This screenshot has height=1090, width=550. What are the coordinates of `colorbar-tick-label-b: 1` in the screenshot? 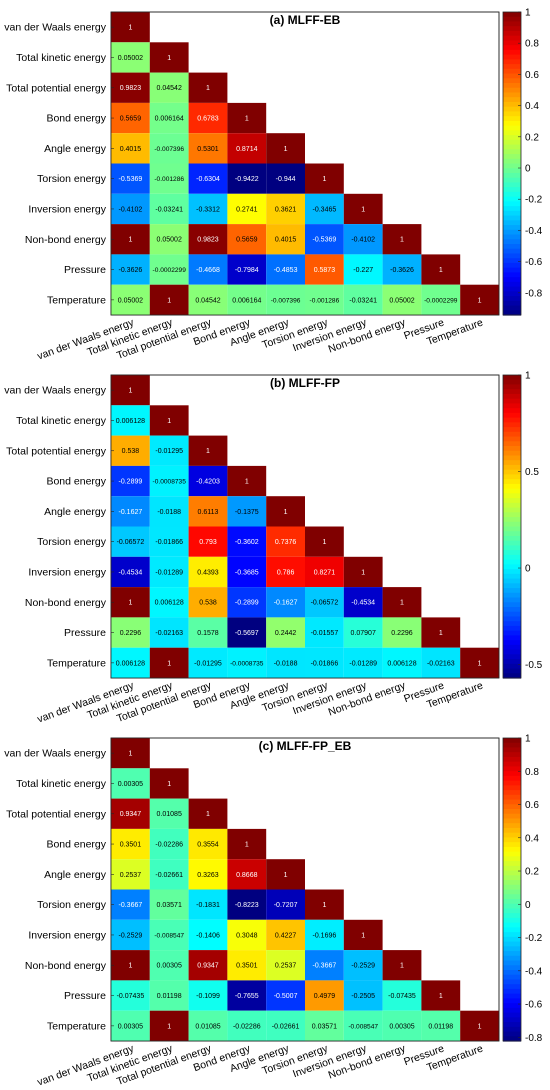 It's located at (528, 376).